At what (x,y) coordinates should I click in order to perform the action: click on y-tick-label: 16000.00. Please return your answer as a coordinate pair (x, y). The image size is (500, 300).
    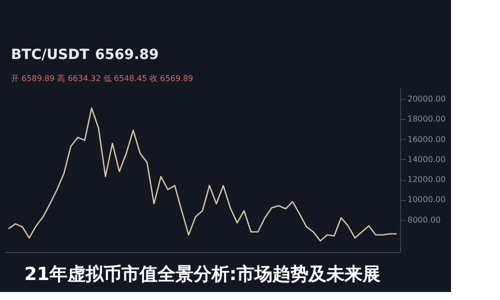
    Looking at the image, I should click on (427, 139).